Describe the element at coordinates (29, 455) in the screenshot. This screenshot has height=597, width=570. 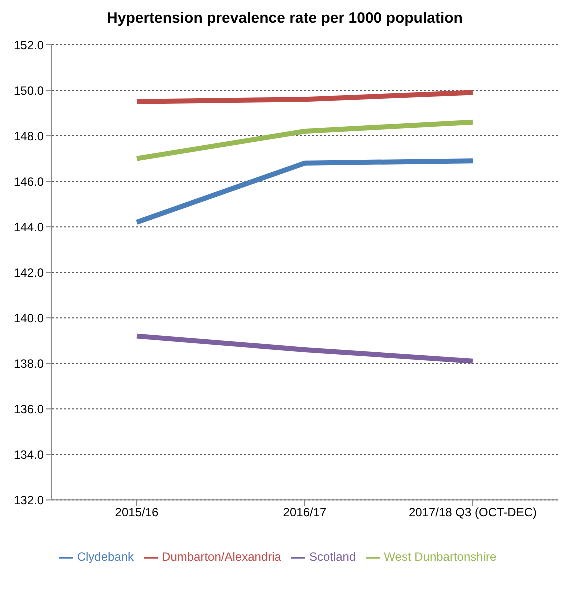
I see `y-tick-label: 134.0` at that location.